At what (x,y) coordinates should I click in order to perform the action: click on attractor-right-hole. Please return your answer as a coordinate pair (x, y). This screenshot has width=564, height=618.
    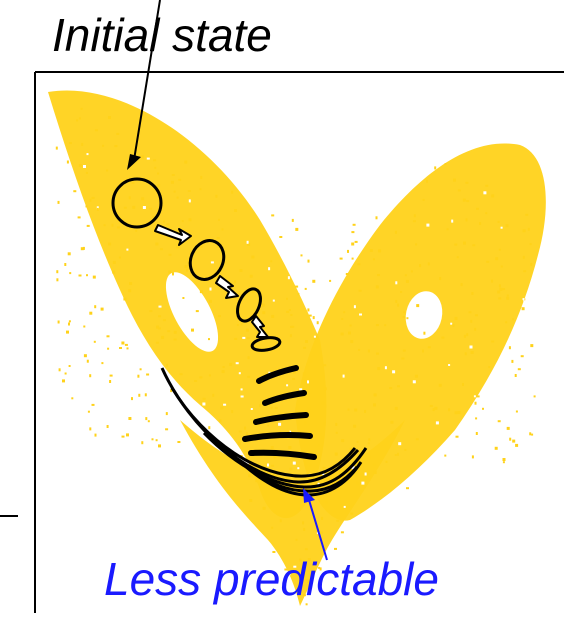
    Looking at the image, I should click on (424, 315).